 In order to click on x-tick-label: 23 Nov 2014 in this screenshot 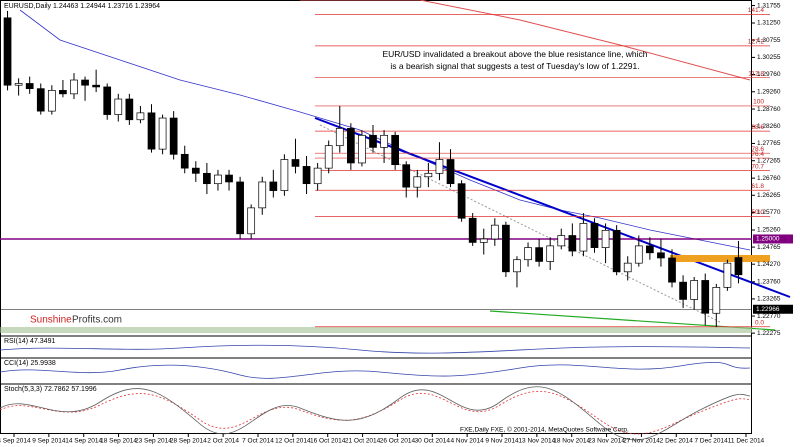, I will do `click(606, 441)`.